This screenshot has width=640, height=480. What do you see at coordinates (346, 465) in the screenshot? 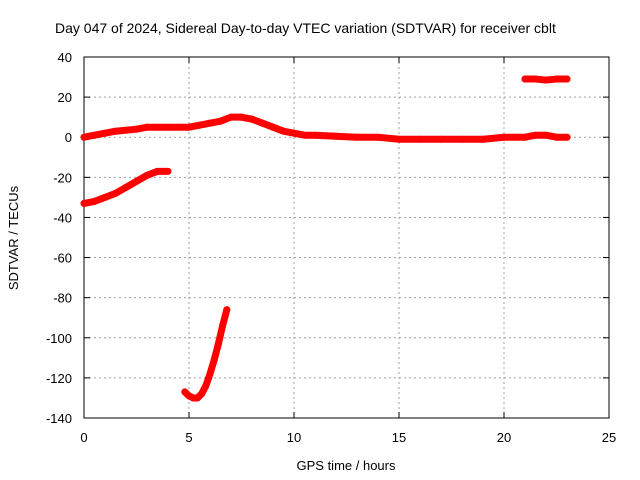
I see `x-axis-label: GPS time / hours` at bounding box center [346, 465].